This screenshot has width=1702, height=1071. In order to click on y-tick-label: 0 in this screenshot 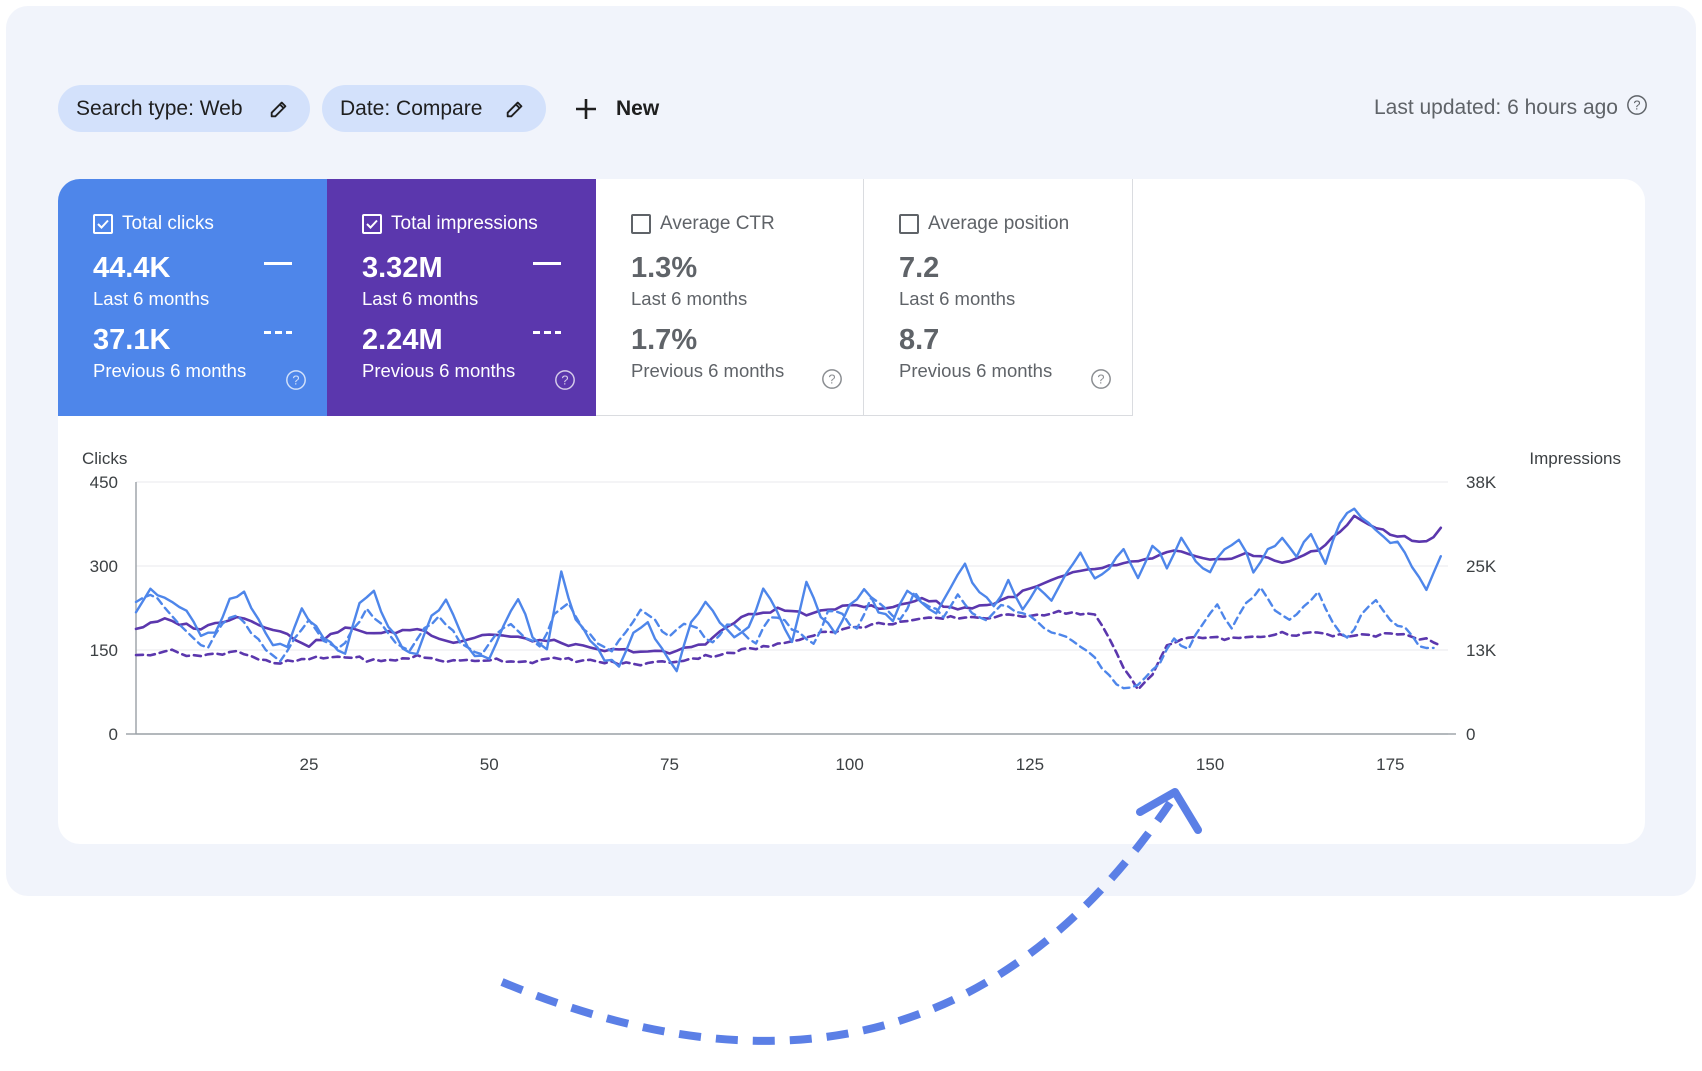, I will do `click(113, 734)`.